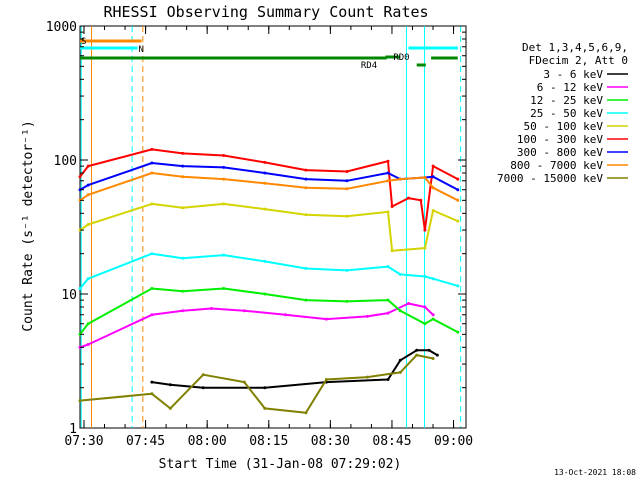  Describe the element at coordinates (595, 472) in the screenshot. I see `timestamp: 13-Oct-2021 18:08` at that location.